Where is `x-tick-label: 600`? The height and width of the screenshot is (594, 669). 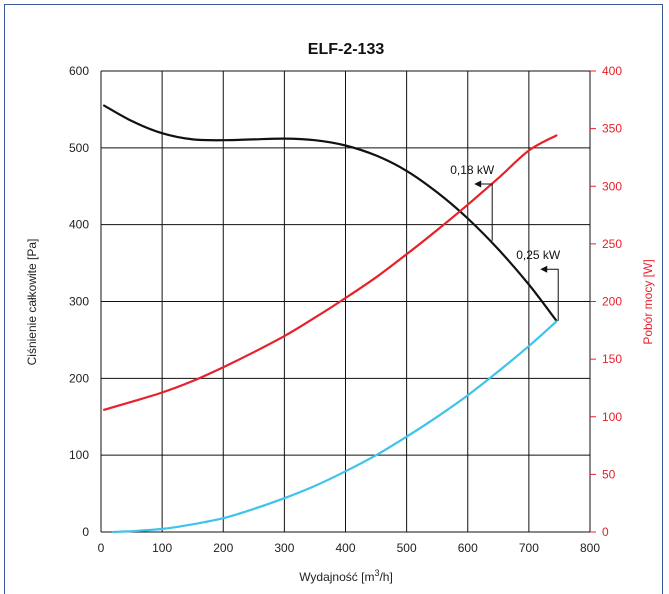
x-tick-label: 600 is located at coordinates (468, 548).